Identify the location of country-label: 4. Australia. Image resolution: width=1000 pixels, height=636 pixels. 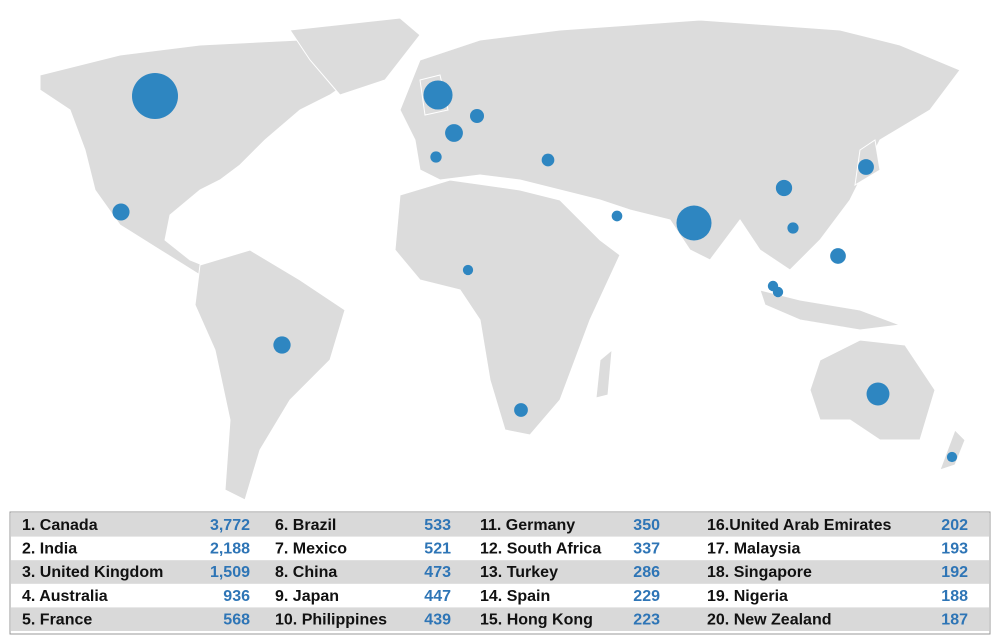
(65, 596).